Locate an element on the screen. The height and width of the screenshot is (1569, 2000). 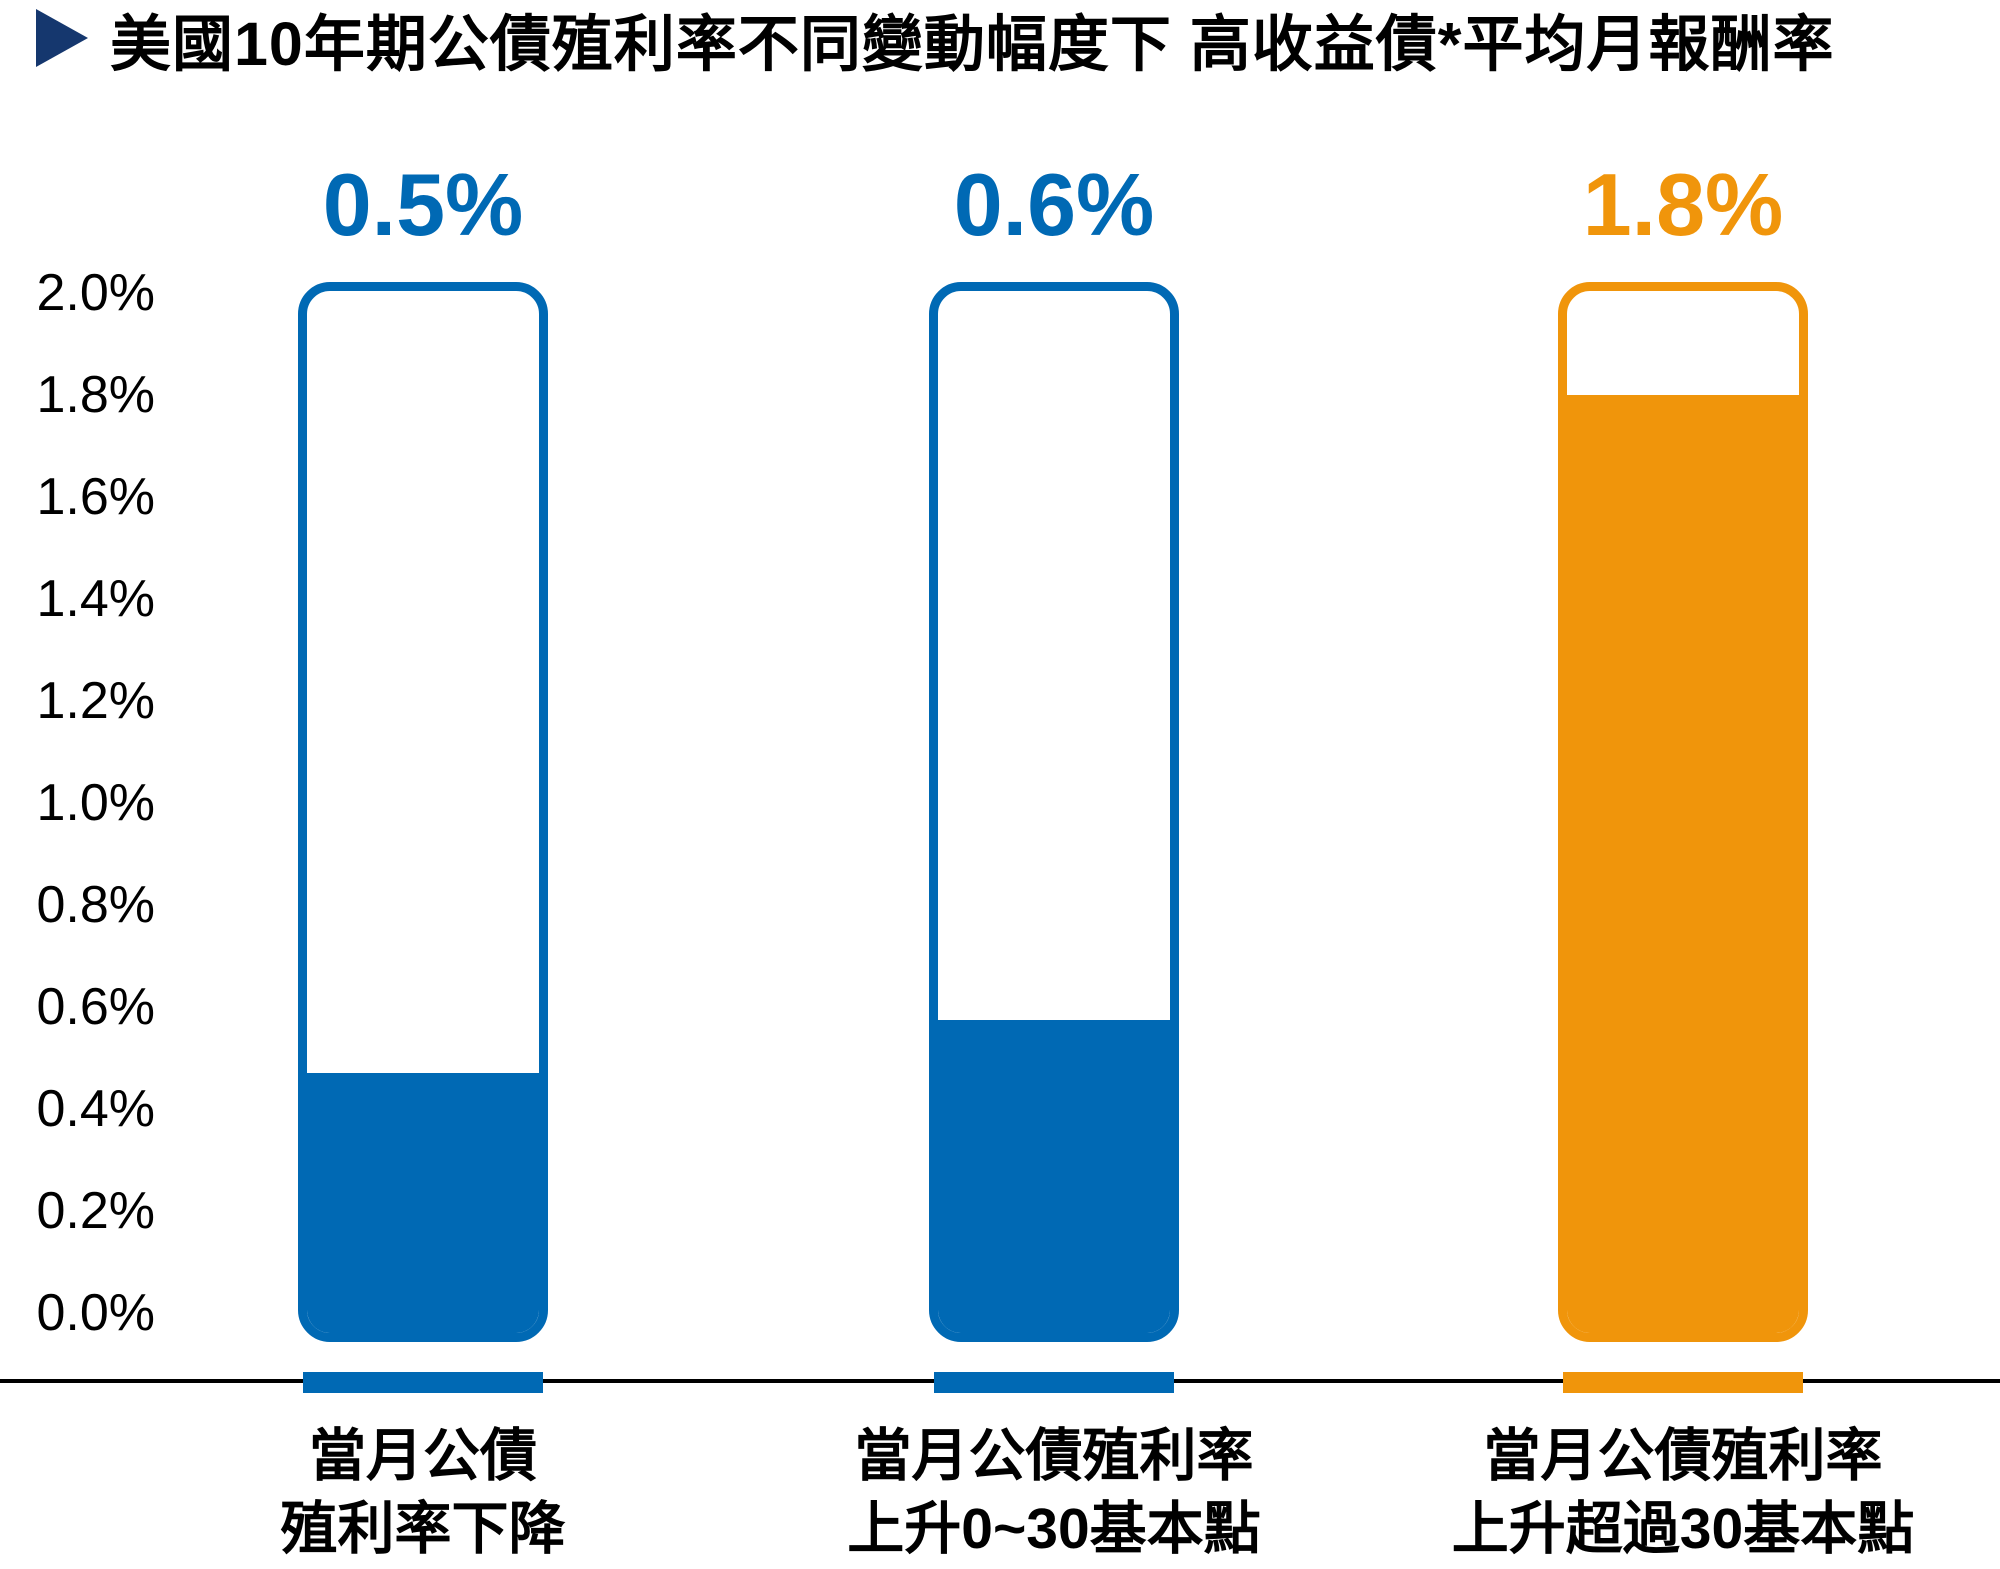
bar-value-label: 0.6% is located at coordinates (1054, 204).